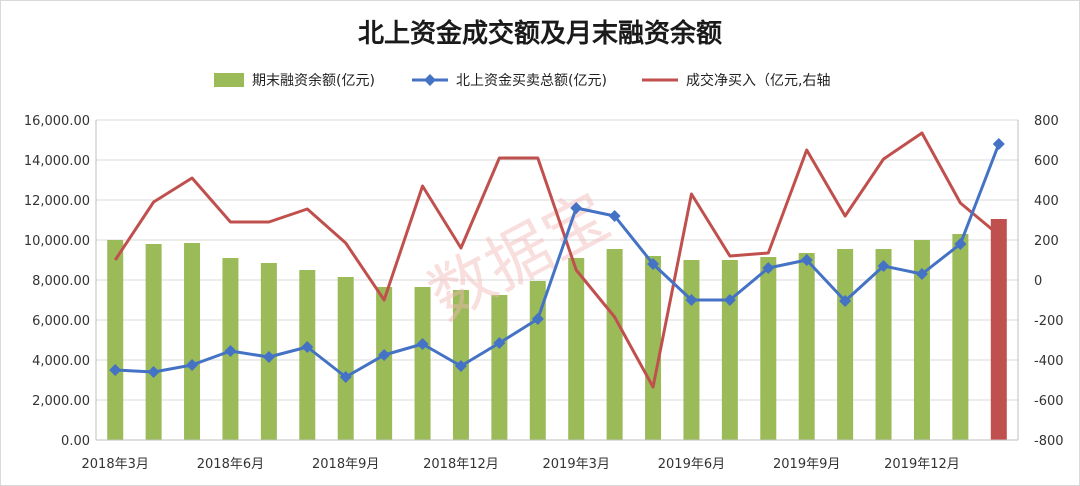 Image resolution: width=1080 pixels, height=486 pixels. Describe the element at coordinates (758, 80) in the screenshot. I see `legend-label-netbuy: 成交净买入（亿元,右轴` at that location.